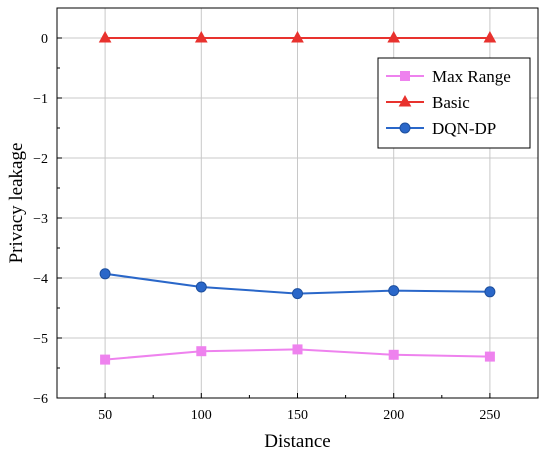  What do you see at coordinates (44, 39) in the screenshot?
I see `y-tick-label: 0` at bounding box center [44, 39].